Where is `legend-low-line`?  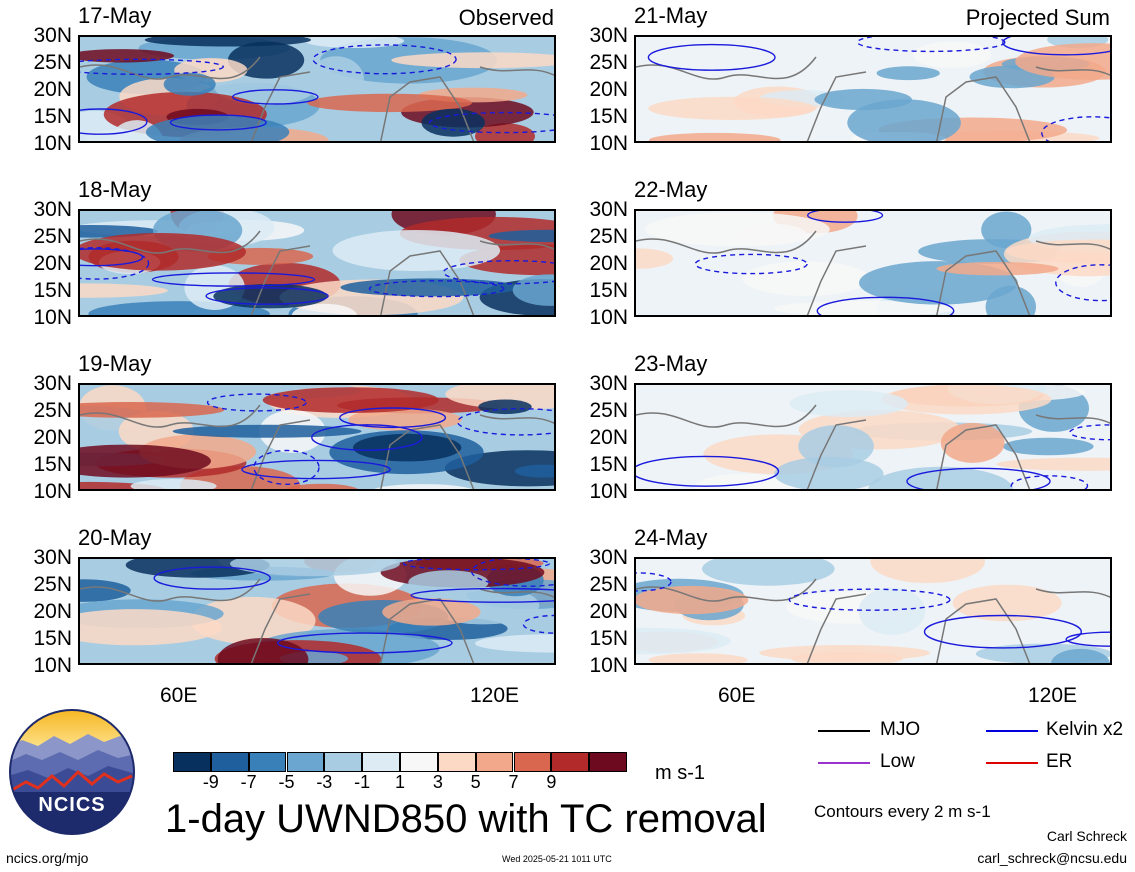 legend-low-line is located at coordinates (844, 763).